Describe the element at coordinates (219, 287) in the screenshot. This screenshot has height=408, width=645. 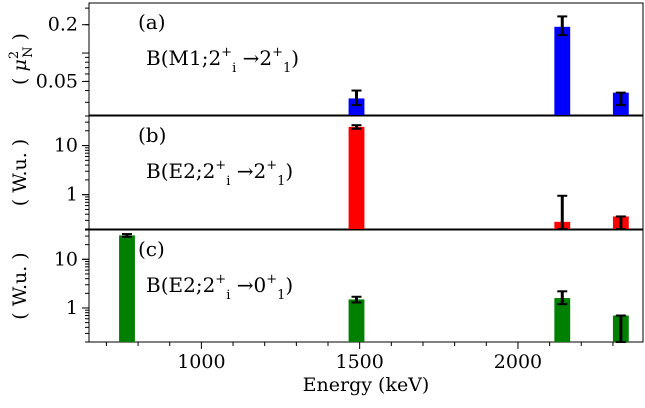
I see `transition-label: B(E2;2+i →0+1)` at that location.